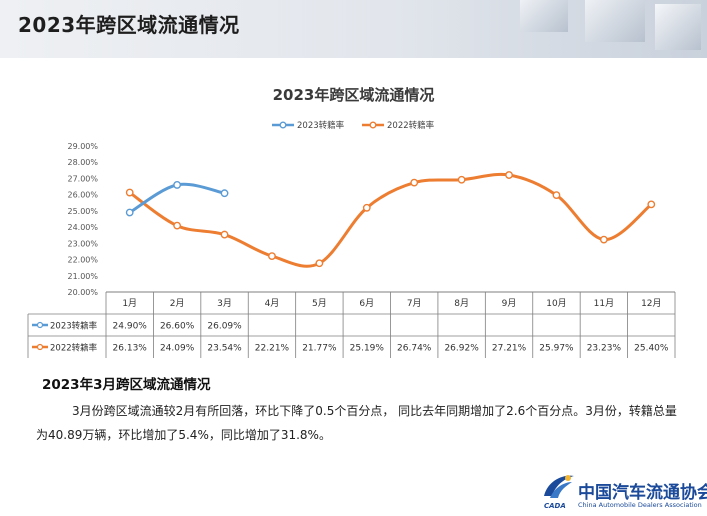 This screenshot has height=516, width=707. Describe the element at coordinates (353, 29) in the screenshot. I see `header-banner: 2023年跨区域流通情况` at that location.